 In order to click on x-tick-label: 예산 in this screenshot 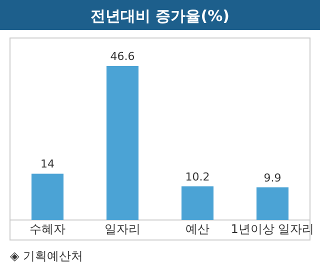, I will do `click(198, 229)`.